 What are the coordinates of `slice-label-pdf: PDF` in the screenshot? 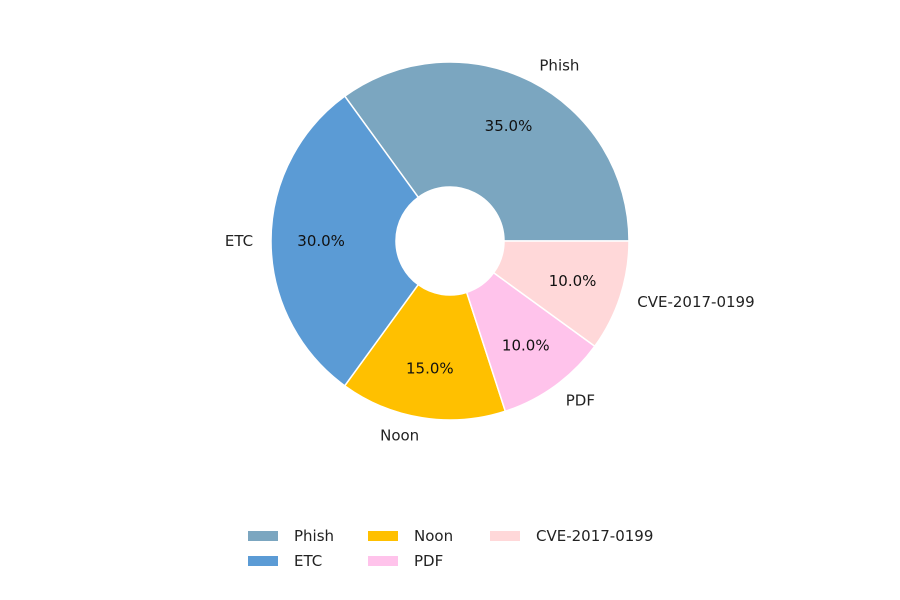 It's located at (580, 400).